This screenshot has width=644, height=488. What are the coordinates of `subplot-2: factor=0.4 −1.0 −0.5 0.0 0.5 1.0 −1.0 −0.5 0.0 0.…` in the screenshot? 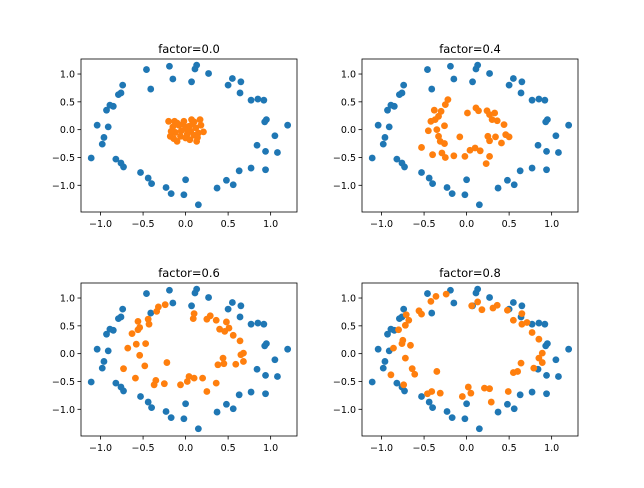 It's located at (456, 136).